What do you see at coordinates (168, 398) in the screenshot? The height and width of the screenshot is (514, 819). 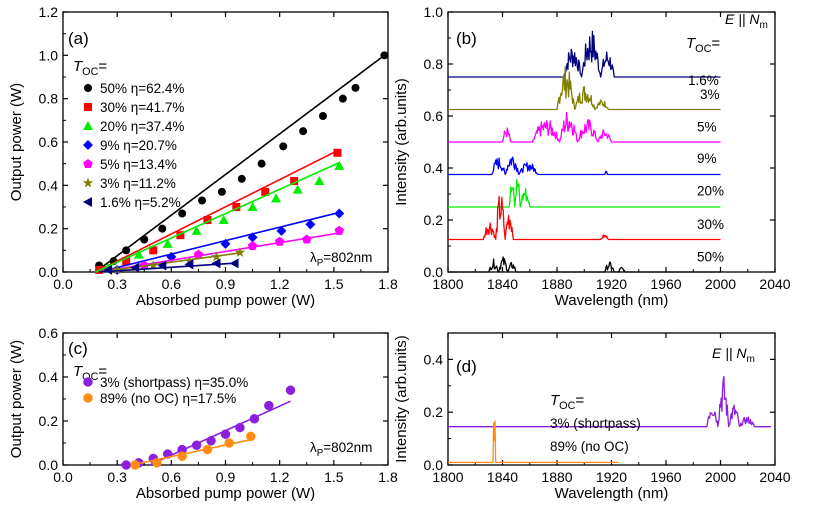 I see `legend-entry: 89% (no OC) η=17.5%` at bounding box center [168, 398].